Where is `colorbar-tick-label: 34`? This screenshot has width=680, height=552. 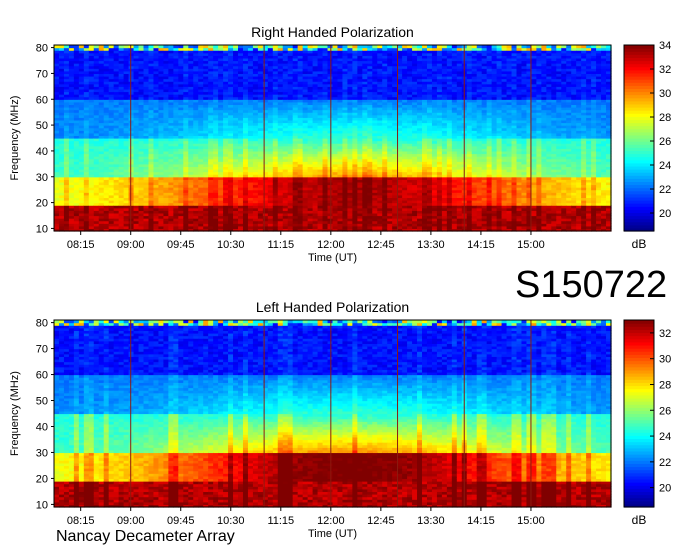
colorbar-tick-label: 34 is located at coordinates (665, 46).